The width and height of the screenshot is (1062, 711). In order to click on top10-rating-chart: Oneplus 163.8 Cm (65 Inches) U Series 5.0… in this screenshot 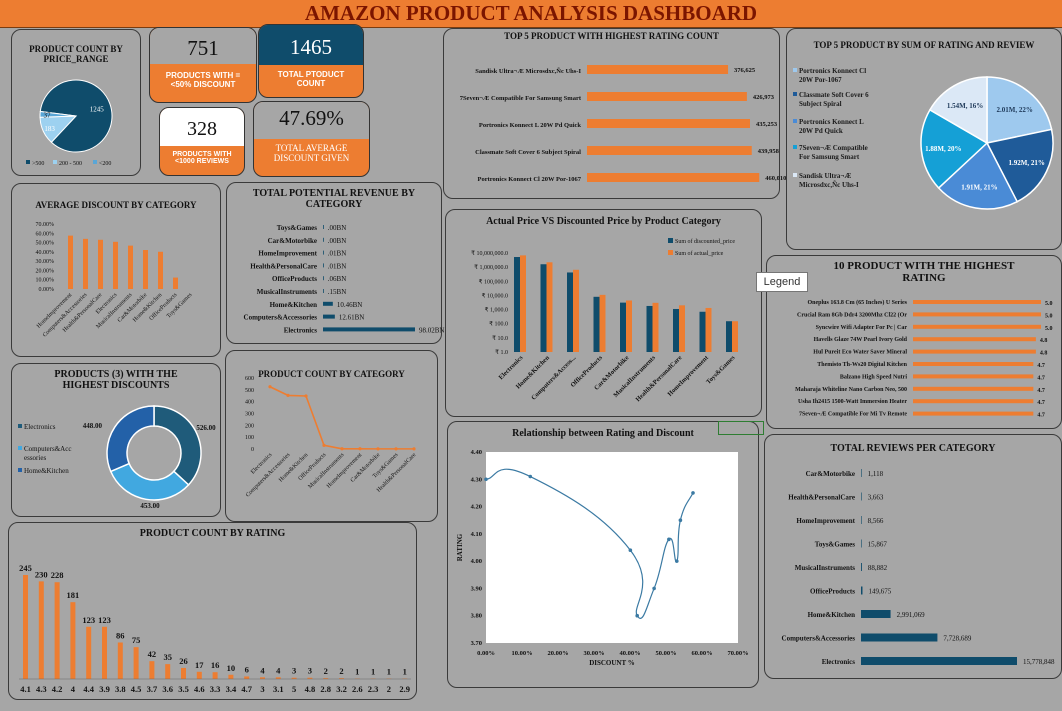, I will do `click(924, 359)`.